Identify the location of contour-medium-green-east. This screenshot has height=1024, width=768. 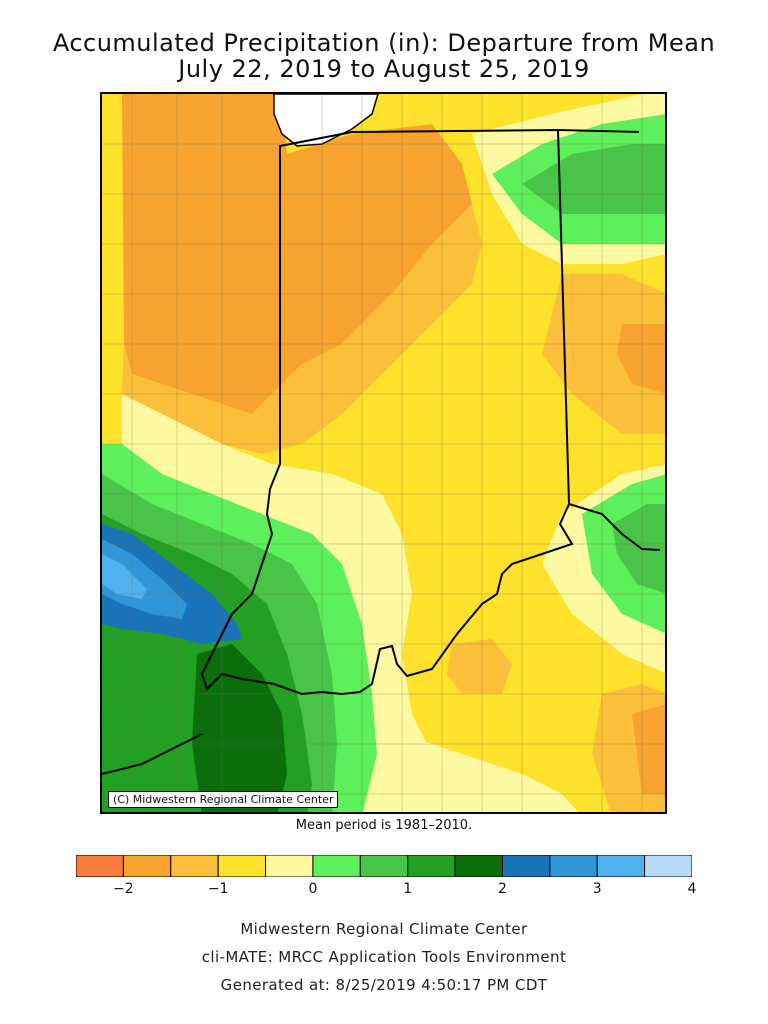
(638, 549).